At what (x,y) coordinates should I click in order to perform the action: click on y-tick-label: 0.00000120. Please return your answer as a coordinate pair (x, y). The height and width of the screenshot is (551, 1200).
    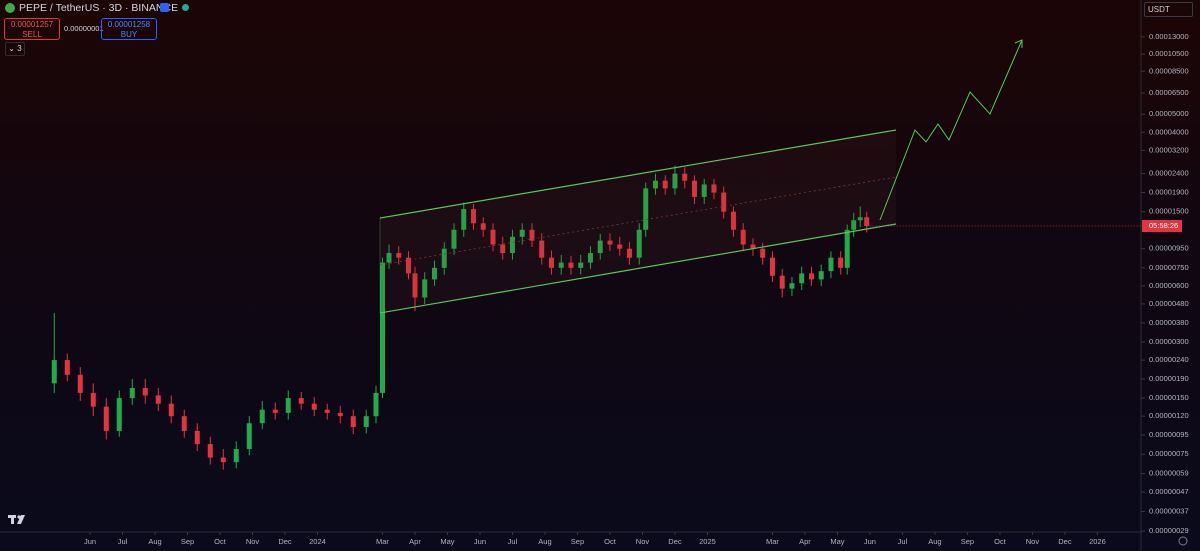
    Looking at the image, I should click on (1169, 415).